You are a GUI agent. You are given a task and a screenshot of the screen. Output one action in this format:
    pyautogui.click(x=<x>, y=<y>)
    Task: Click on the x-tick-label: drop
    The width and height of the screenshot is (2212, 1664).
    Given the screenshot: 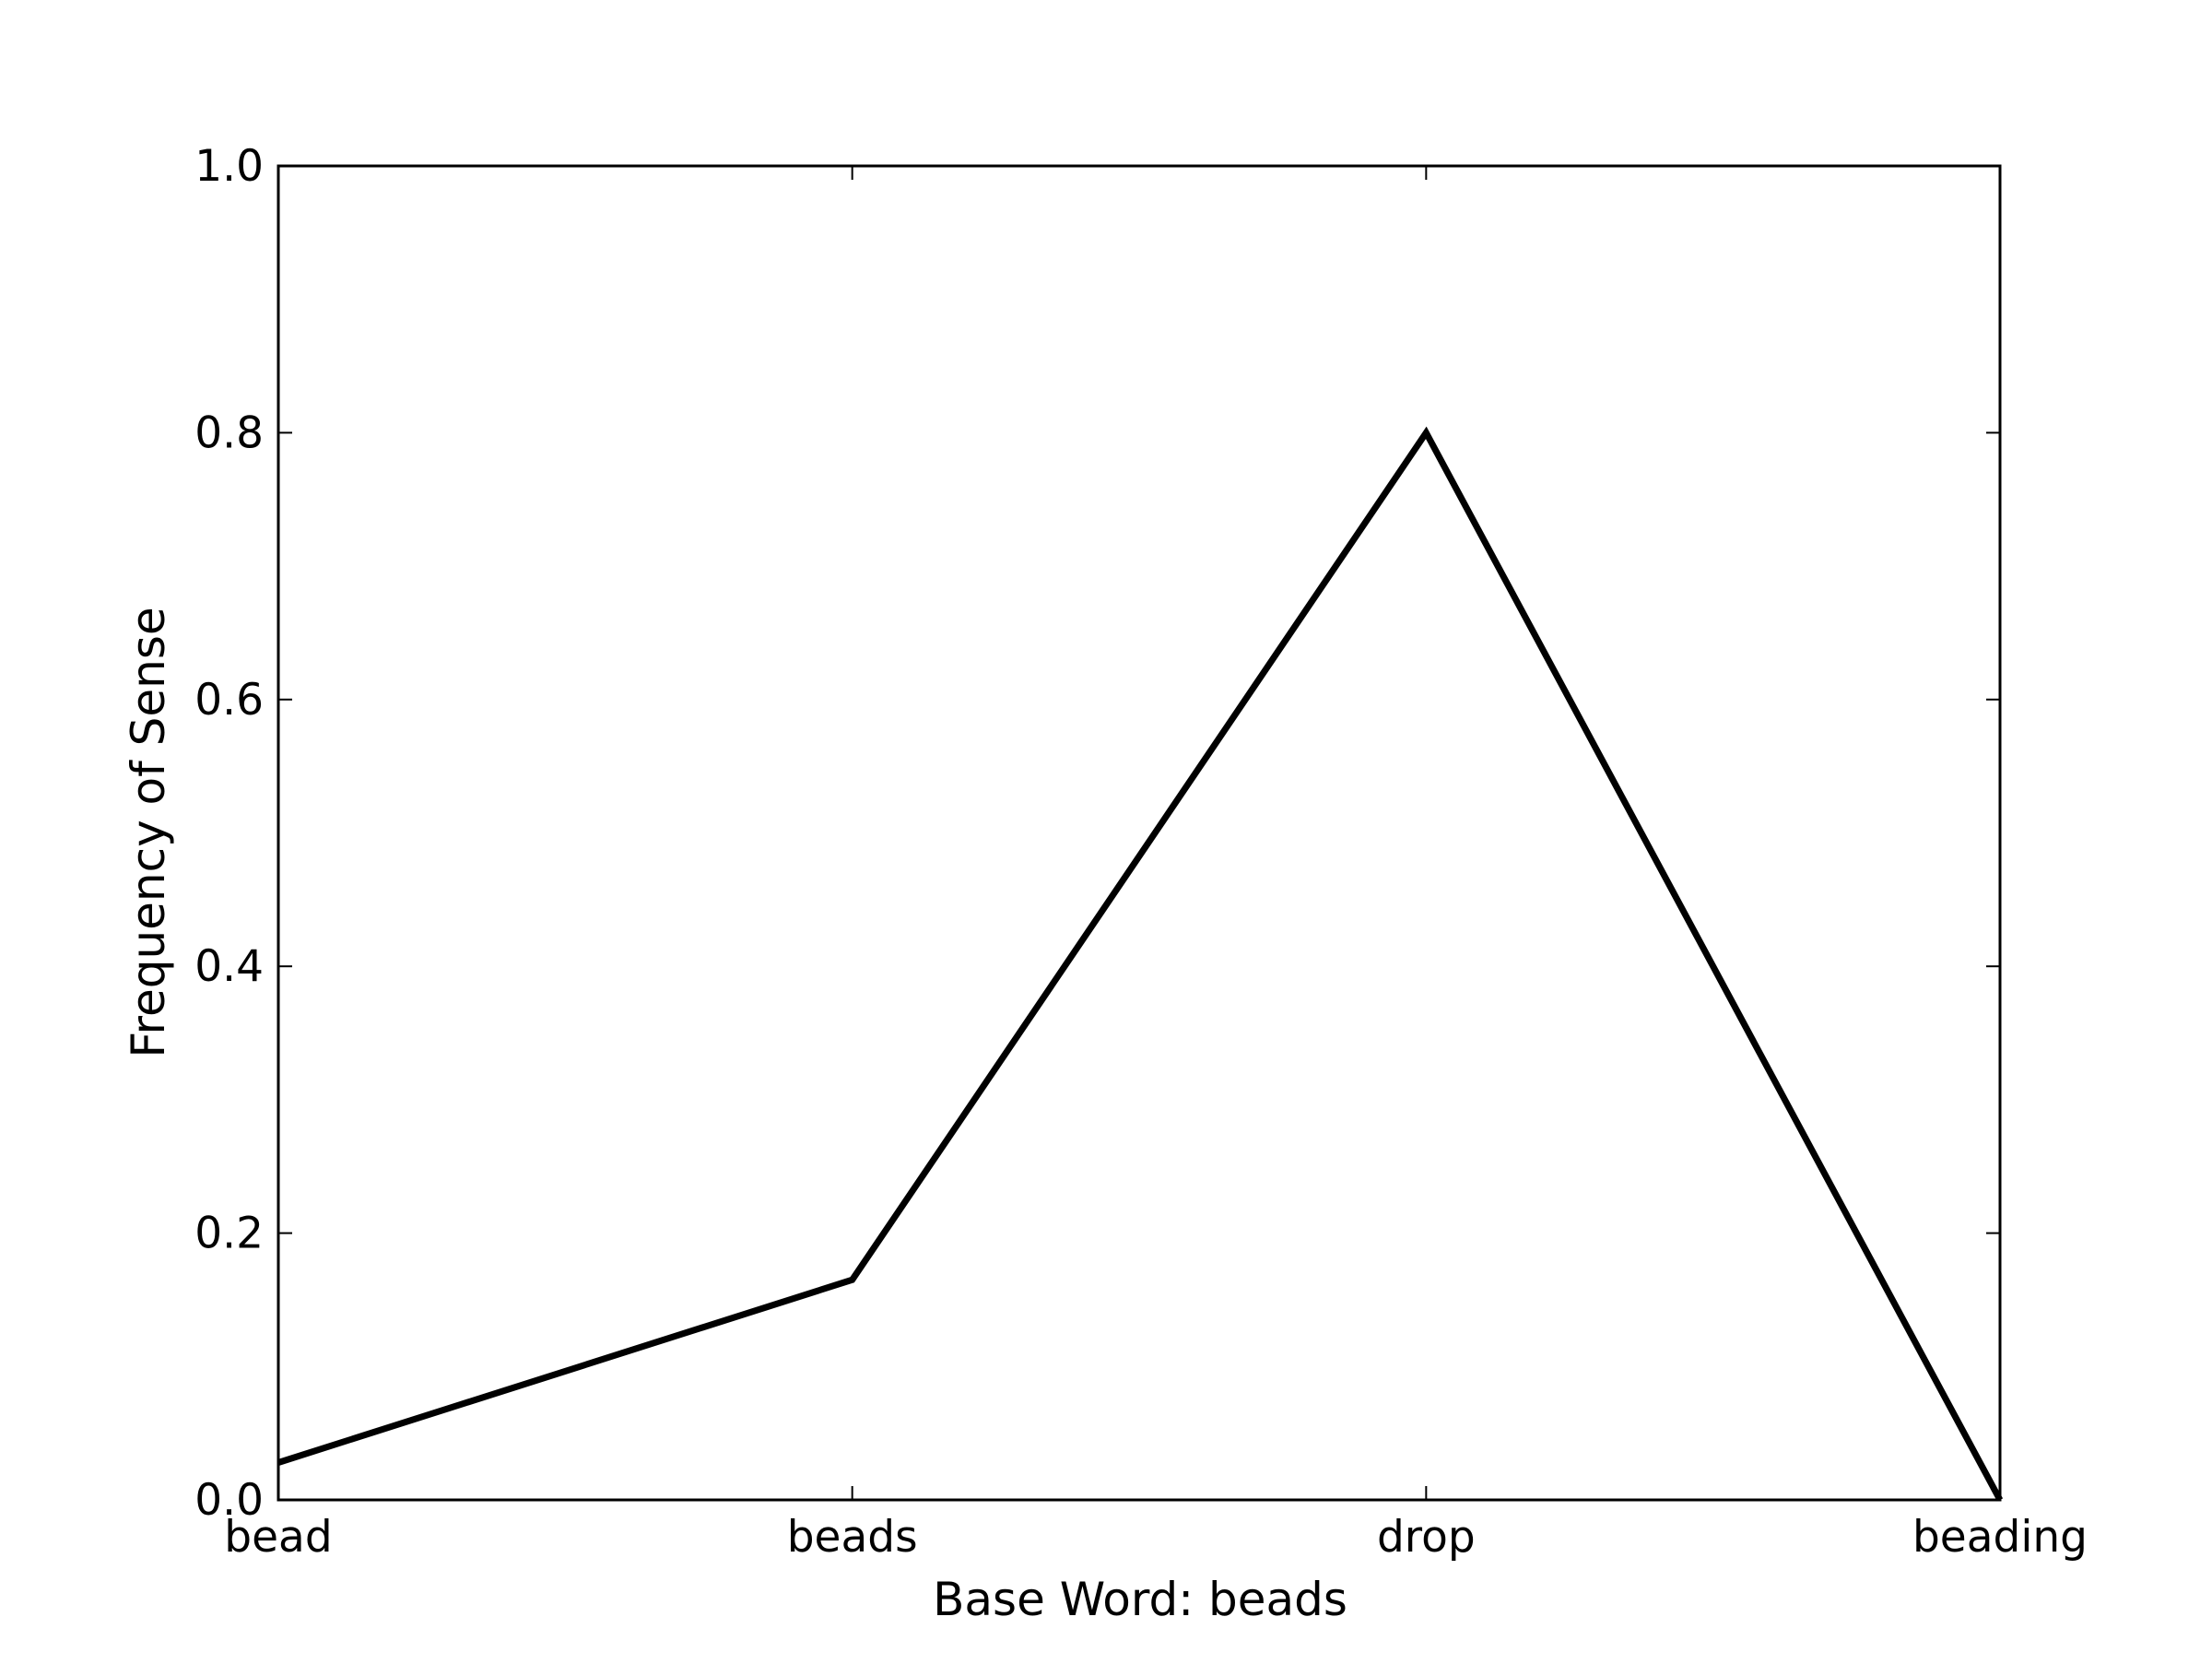 What is the action you would take?
    pyautogui.click(x=1426, y=1537)
    